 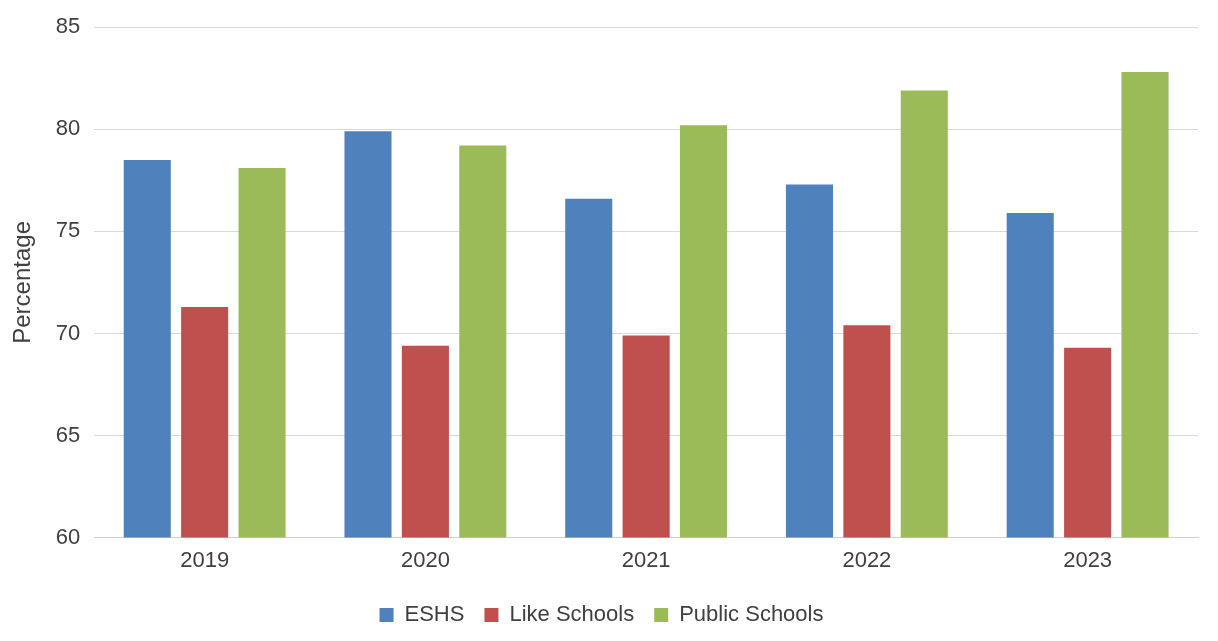 What do you see at coordinates (572, 614) in the screenshot?
I see `legend-label: Like Schools` at bounding box center [572, 614].